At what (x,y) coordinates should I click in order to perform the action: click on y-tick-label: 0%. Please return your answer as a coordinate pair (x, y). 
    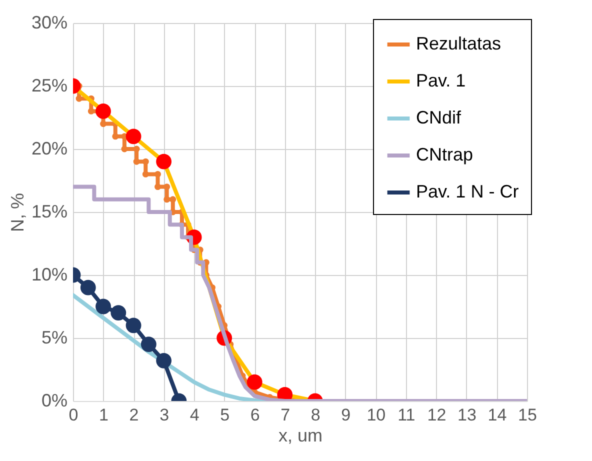
    Looking at the image, I should click on (54, 400).